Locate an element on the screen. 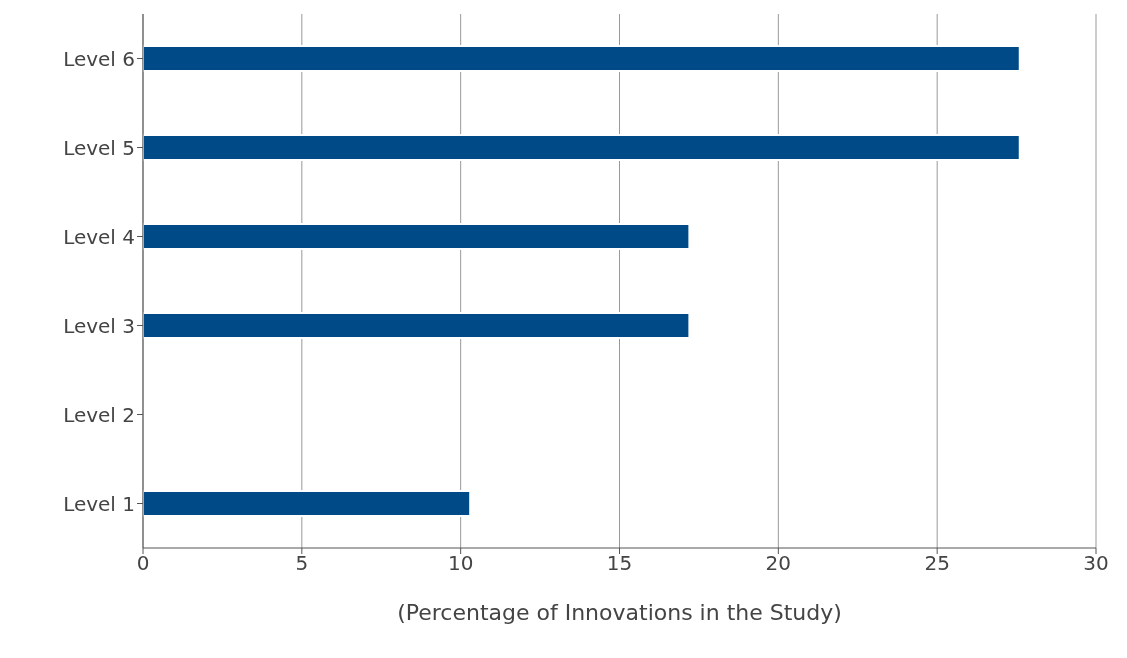 The width and height of the screenshot is (1127, 658). x-axis-title: (Percentage of Innovations in the Study) is located at coordinates (619, 612).